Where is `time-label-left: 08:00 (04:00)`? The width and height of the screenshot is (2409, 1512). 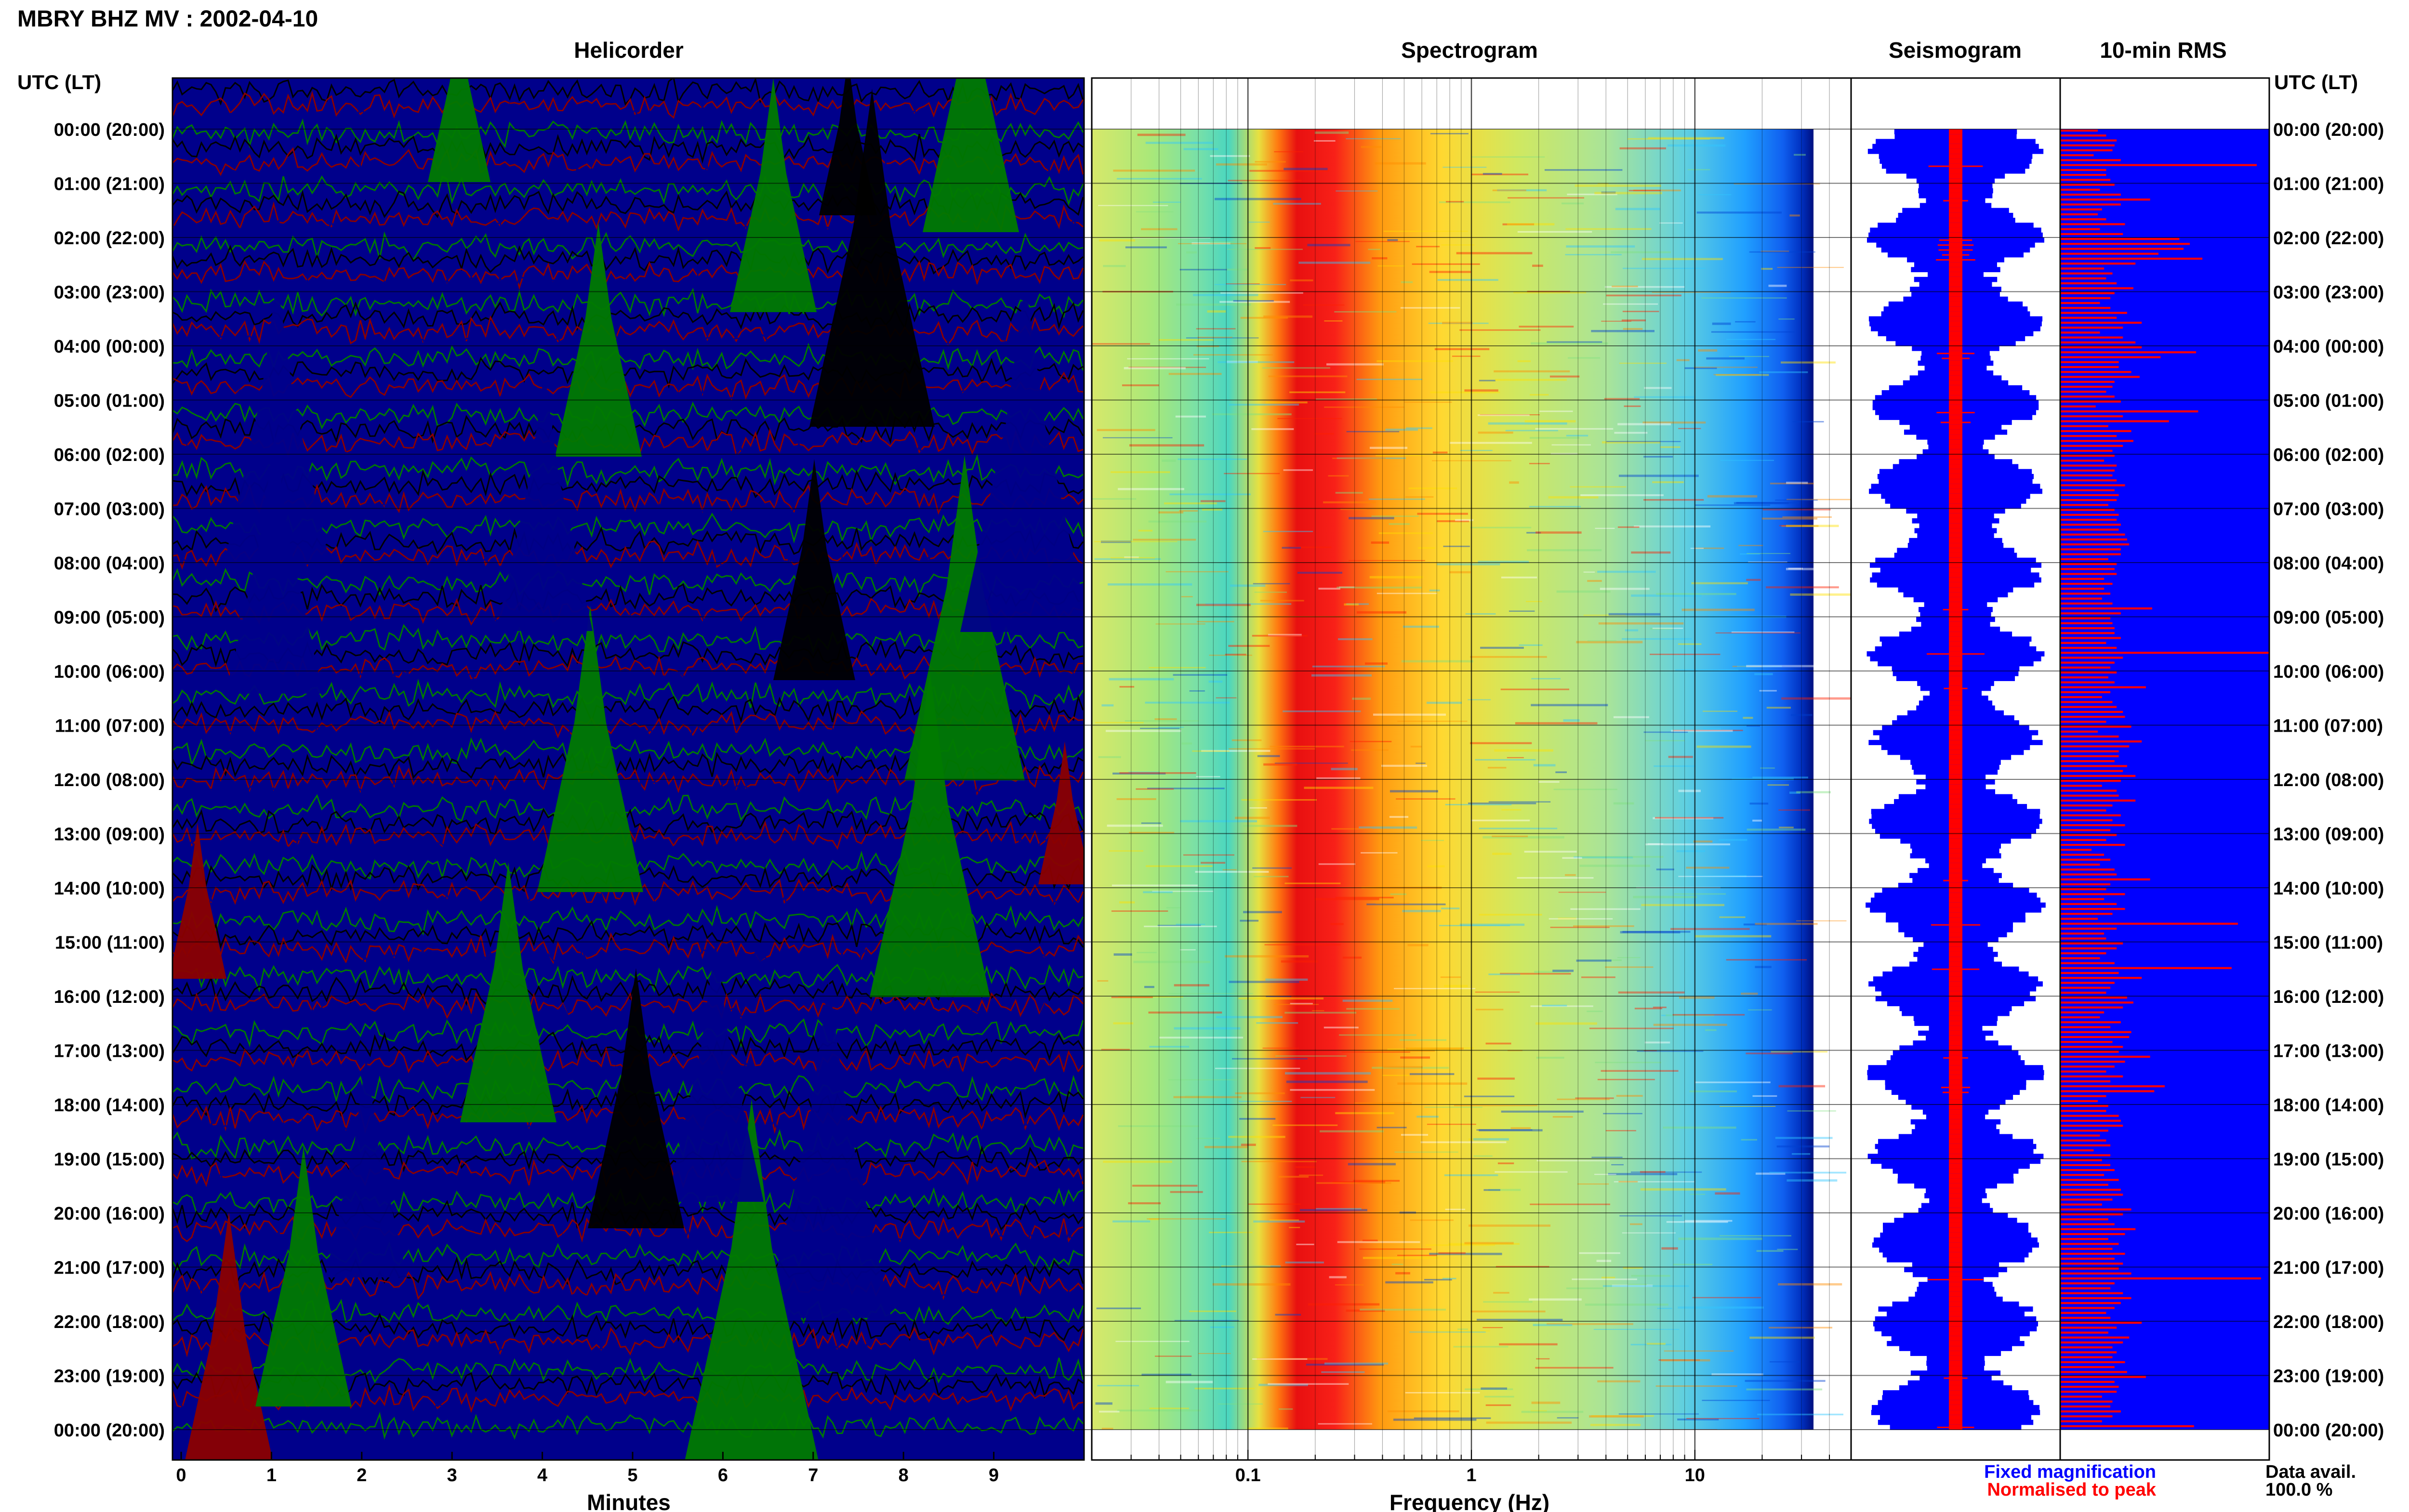
time-label-left: 08:00 (04:00) is located at coordinates (109, 563).